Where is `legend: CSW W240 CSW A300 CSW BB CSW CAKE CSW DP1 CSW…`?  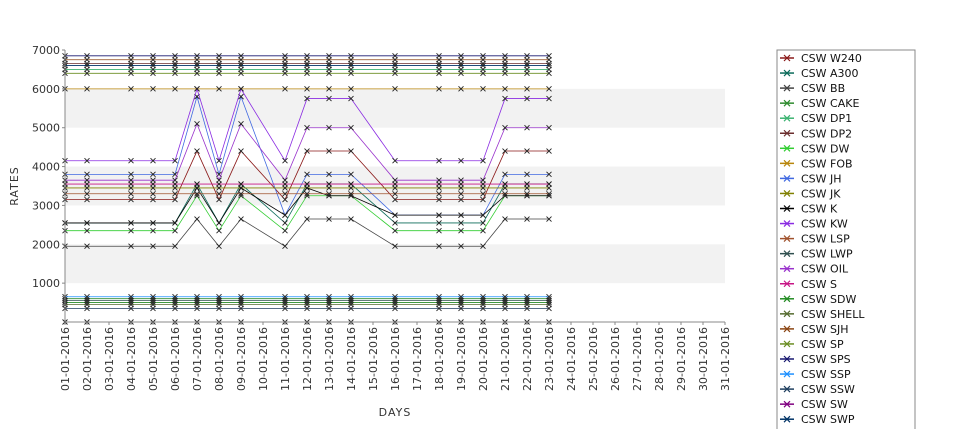 legend: CSW W240 CSW A300 CSW BB CSW CAKE CSW DP1 CSW… is located at coordinates (846, 239).